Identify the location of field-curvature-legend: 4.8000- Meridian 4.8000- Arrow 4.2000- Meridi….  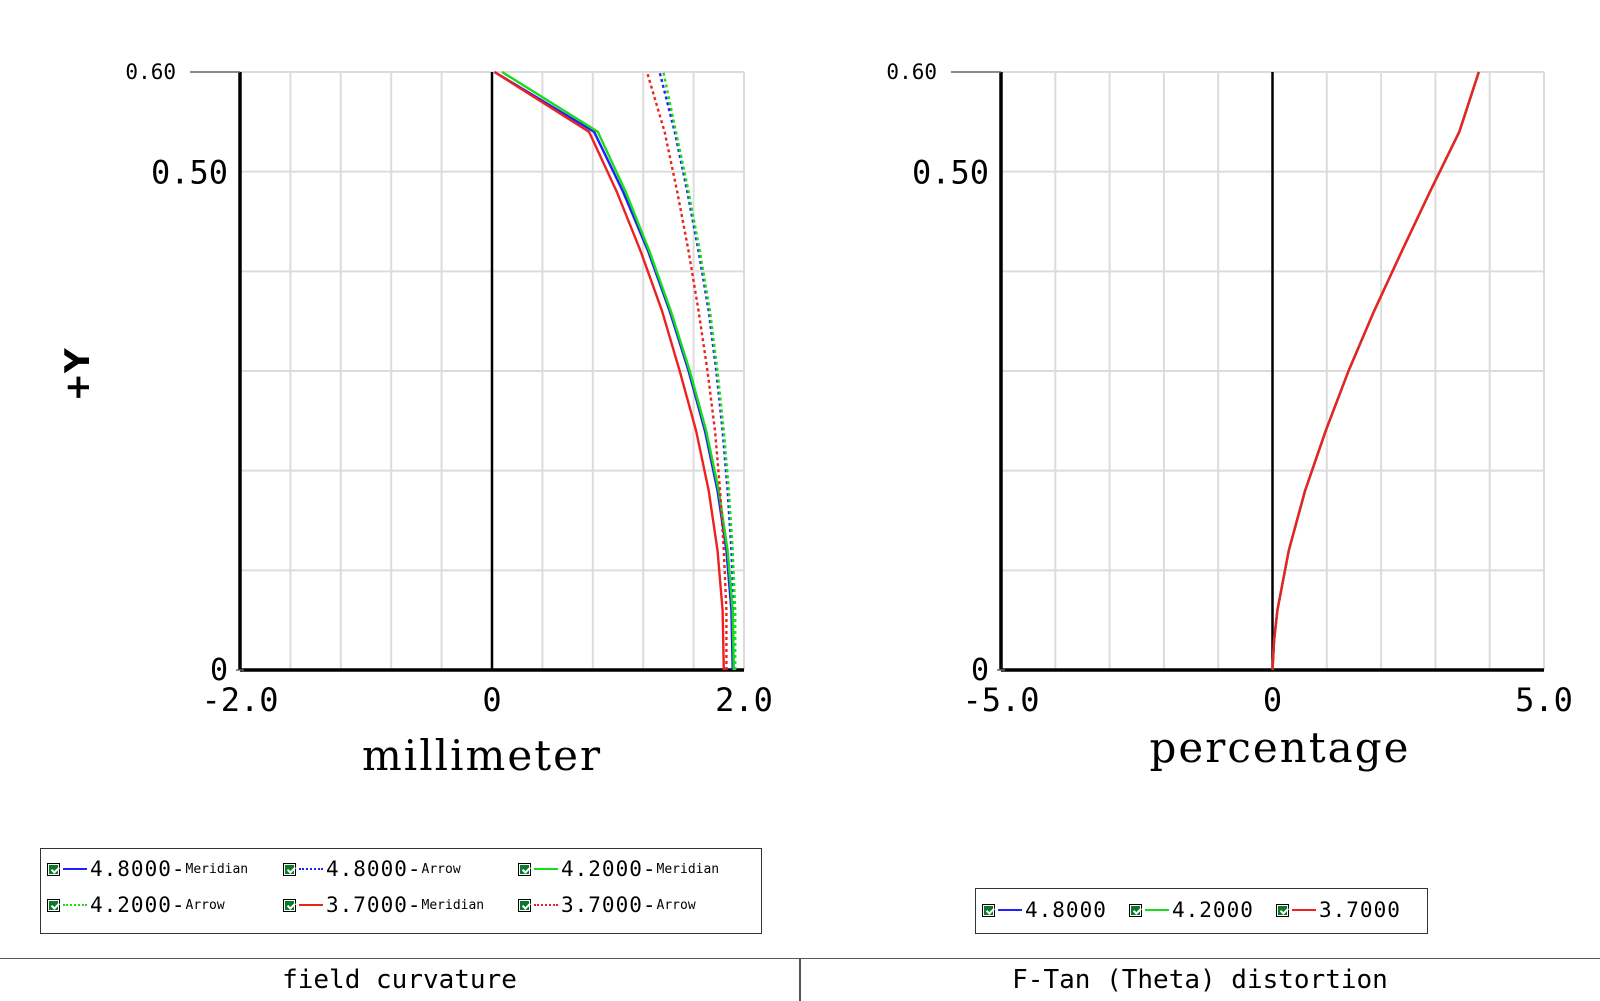
(401, 891).